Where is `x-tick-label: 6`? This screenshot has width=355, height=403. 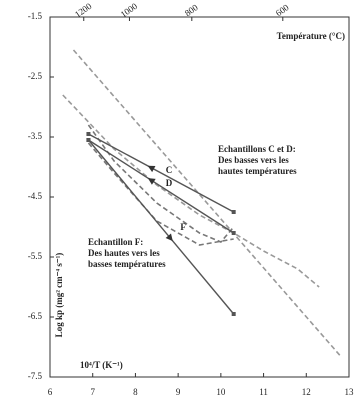 x-tick-label: 6 is located at coordinates (50, 392).